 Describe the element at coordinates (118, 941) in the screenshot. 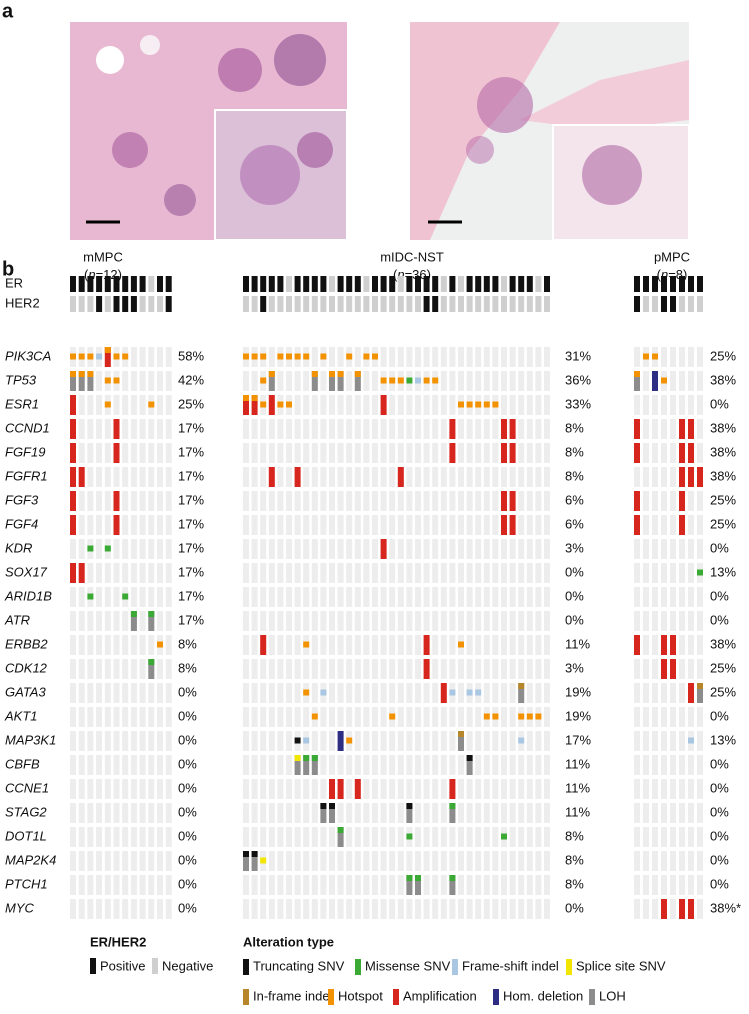

I see `legend-title: ER/HER2` at that location.